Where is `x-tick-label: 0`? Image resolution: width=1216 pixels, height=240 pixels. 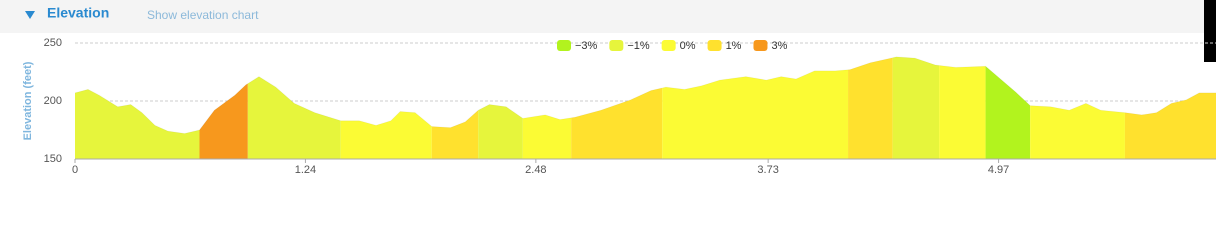 x-tick-label: 0 is located at coordinates (75, 170).